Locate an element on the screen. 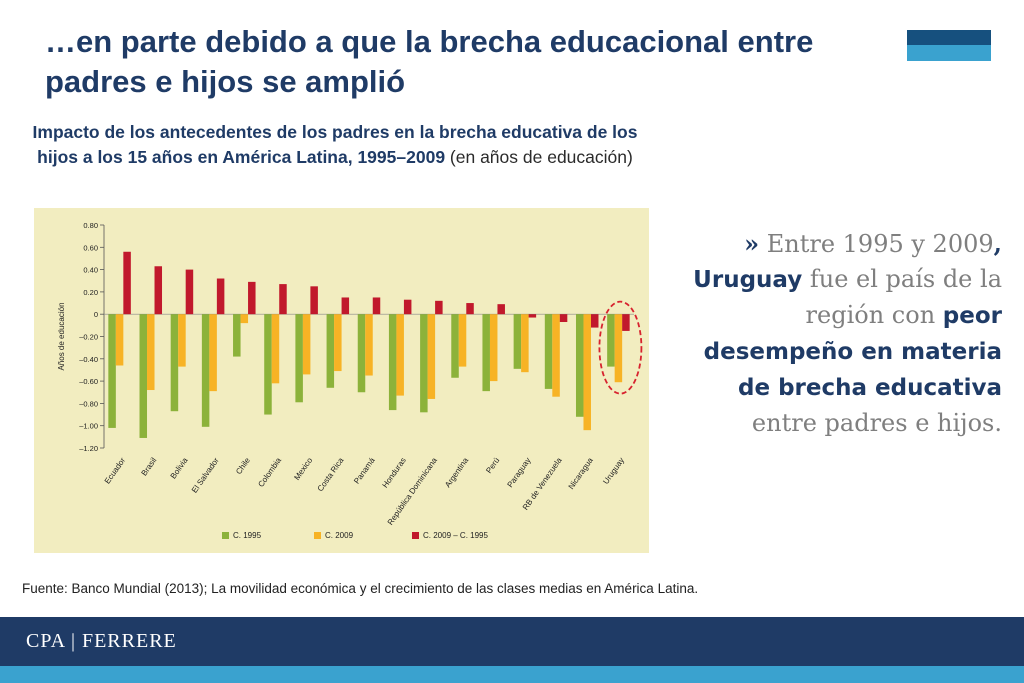 Image resolution: width=1024 pixels, height=683 pixels. y-tick-label: –1.20 is located at coordinates (88, 448).